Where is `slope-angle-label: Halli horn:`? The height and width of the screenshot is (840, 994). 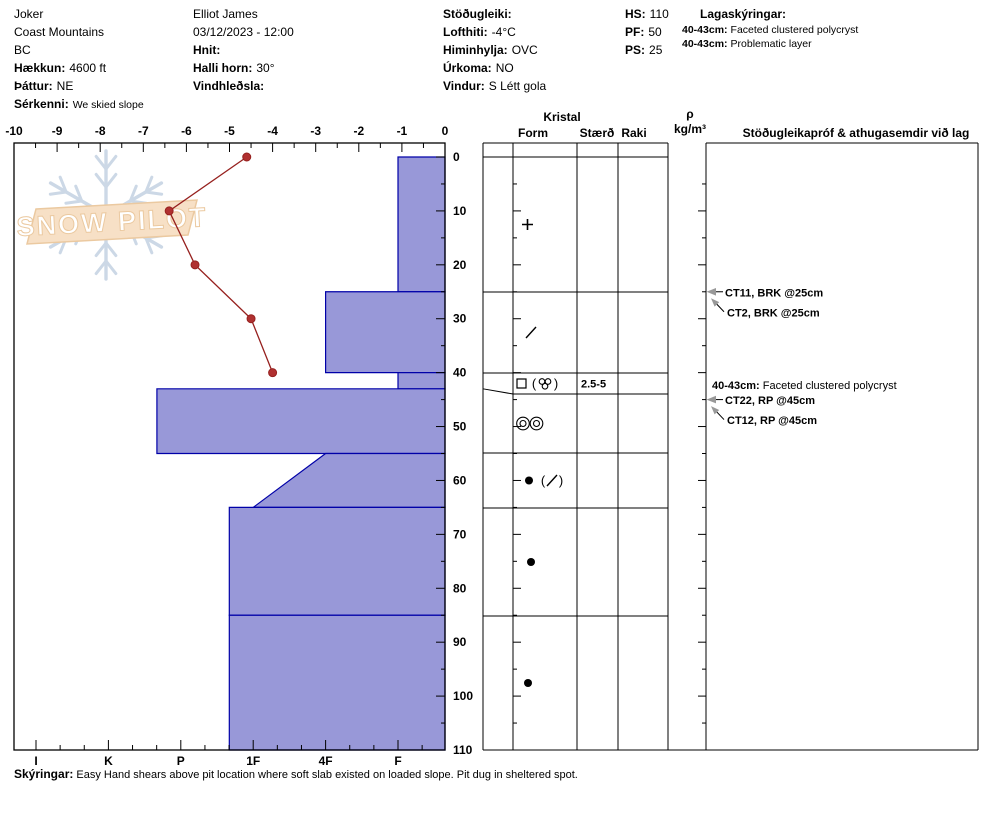
slope-angle-label: Halli horn: is located at coordinates (223, 68).